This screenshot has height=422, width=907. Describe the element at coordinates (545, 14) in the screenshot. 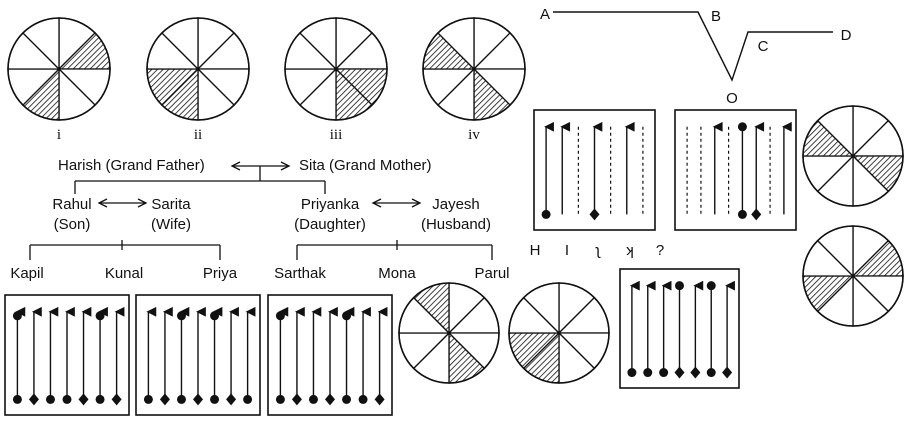

I see `path-label-a: A` at that location.